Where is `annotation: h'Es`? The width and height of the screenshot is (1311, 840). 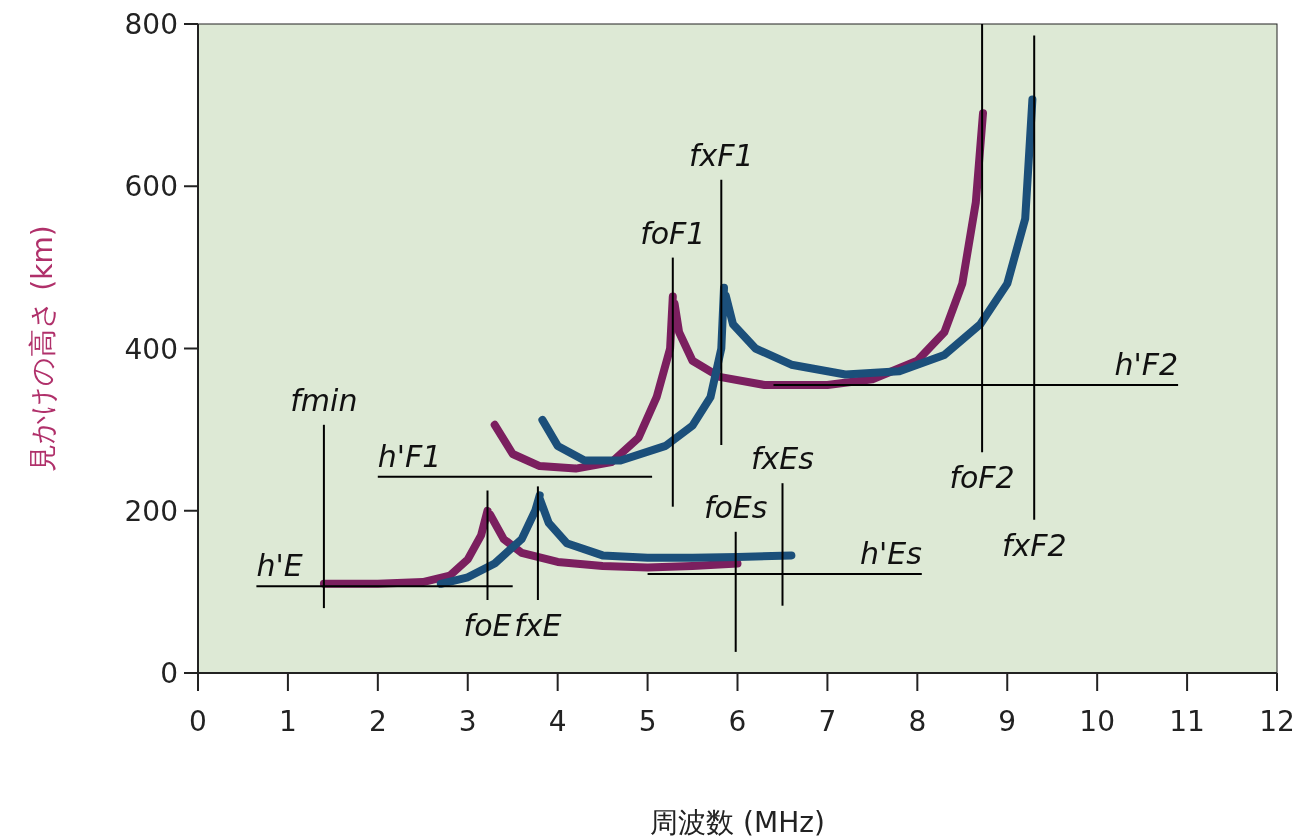
annotation: h'Es is located at coordinates (890, 554).